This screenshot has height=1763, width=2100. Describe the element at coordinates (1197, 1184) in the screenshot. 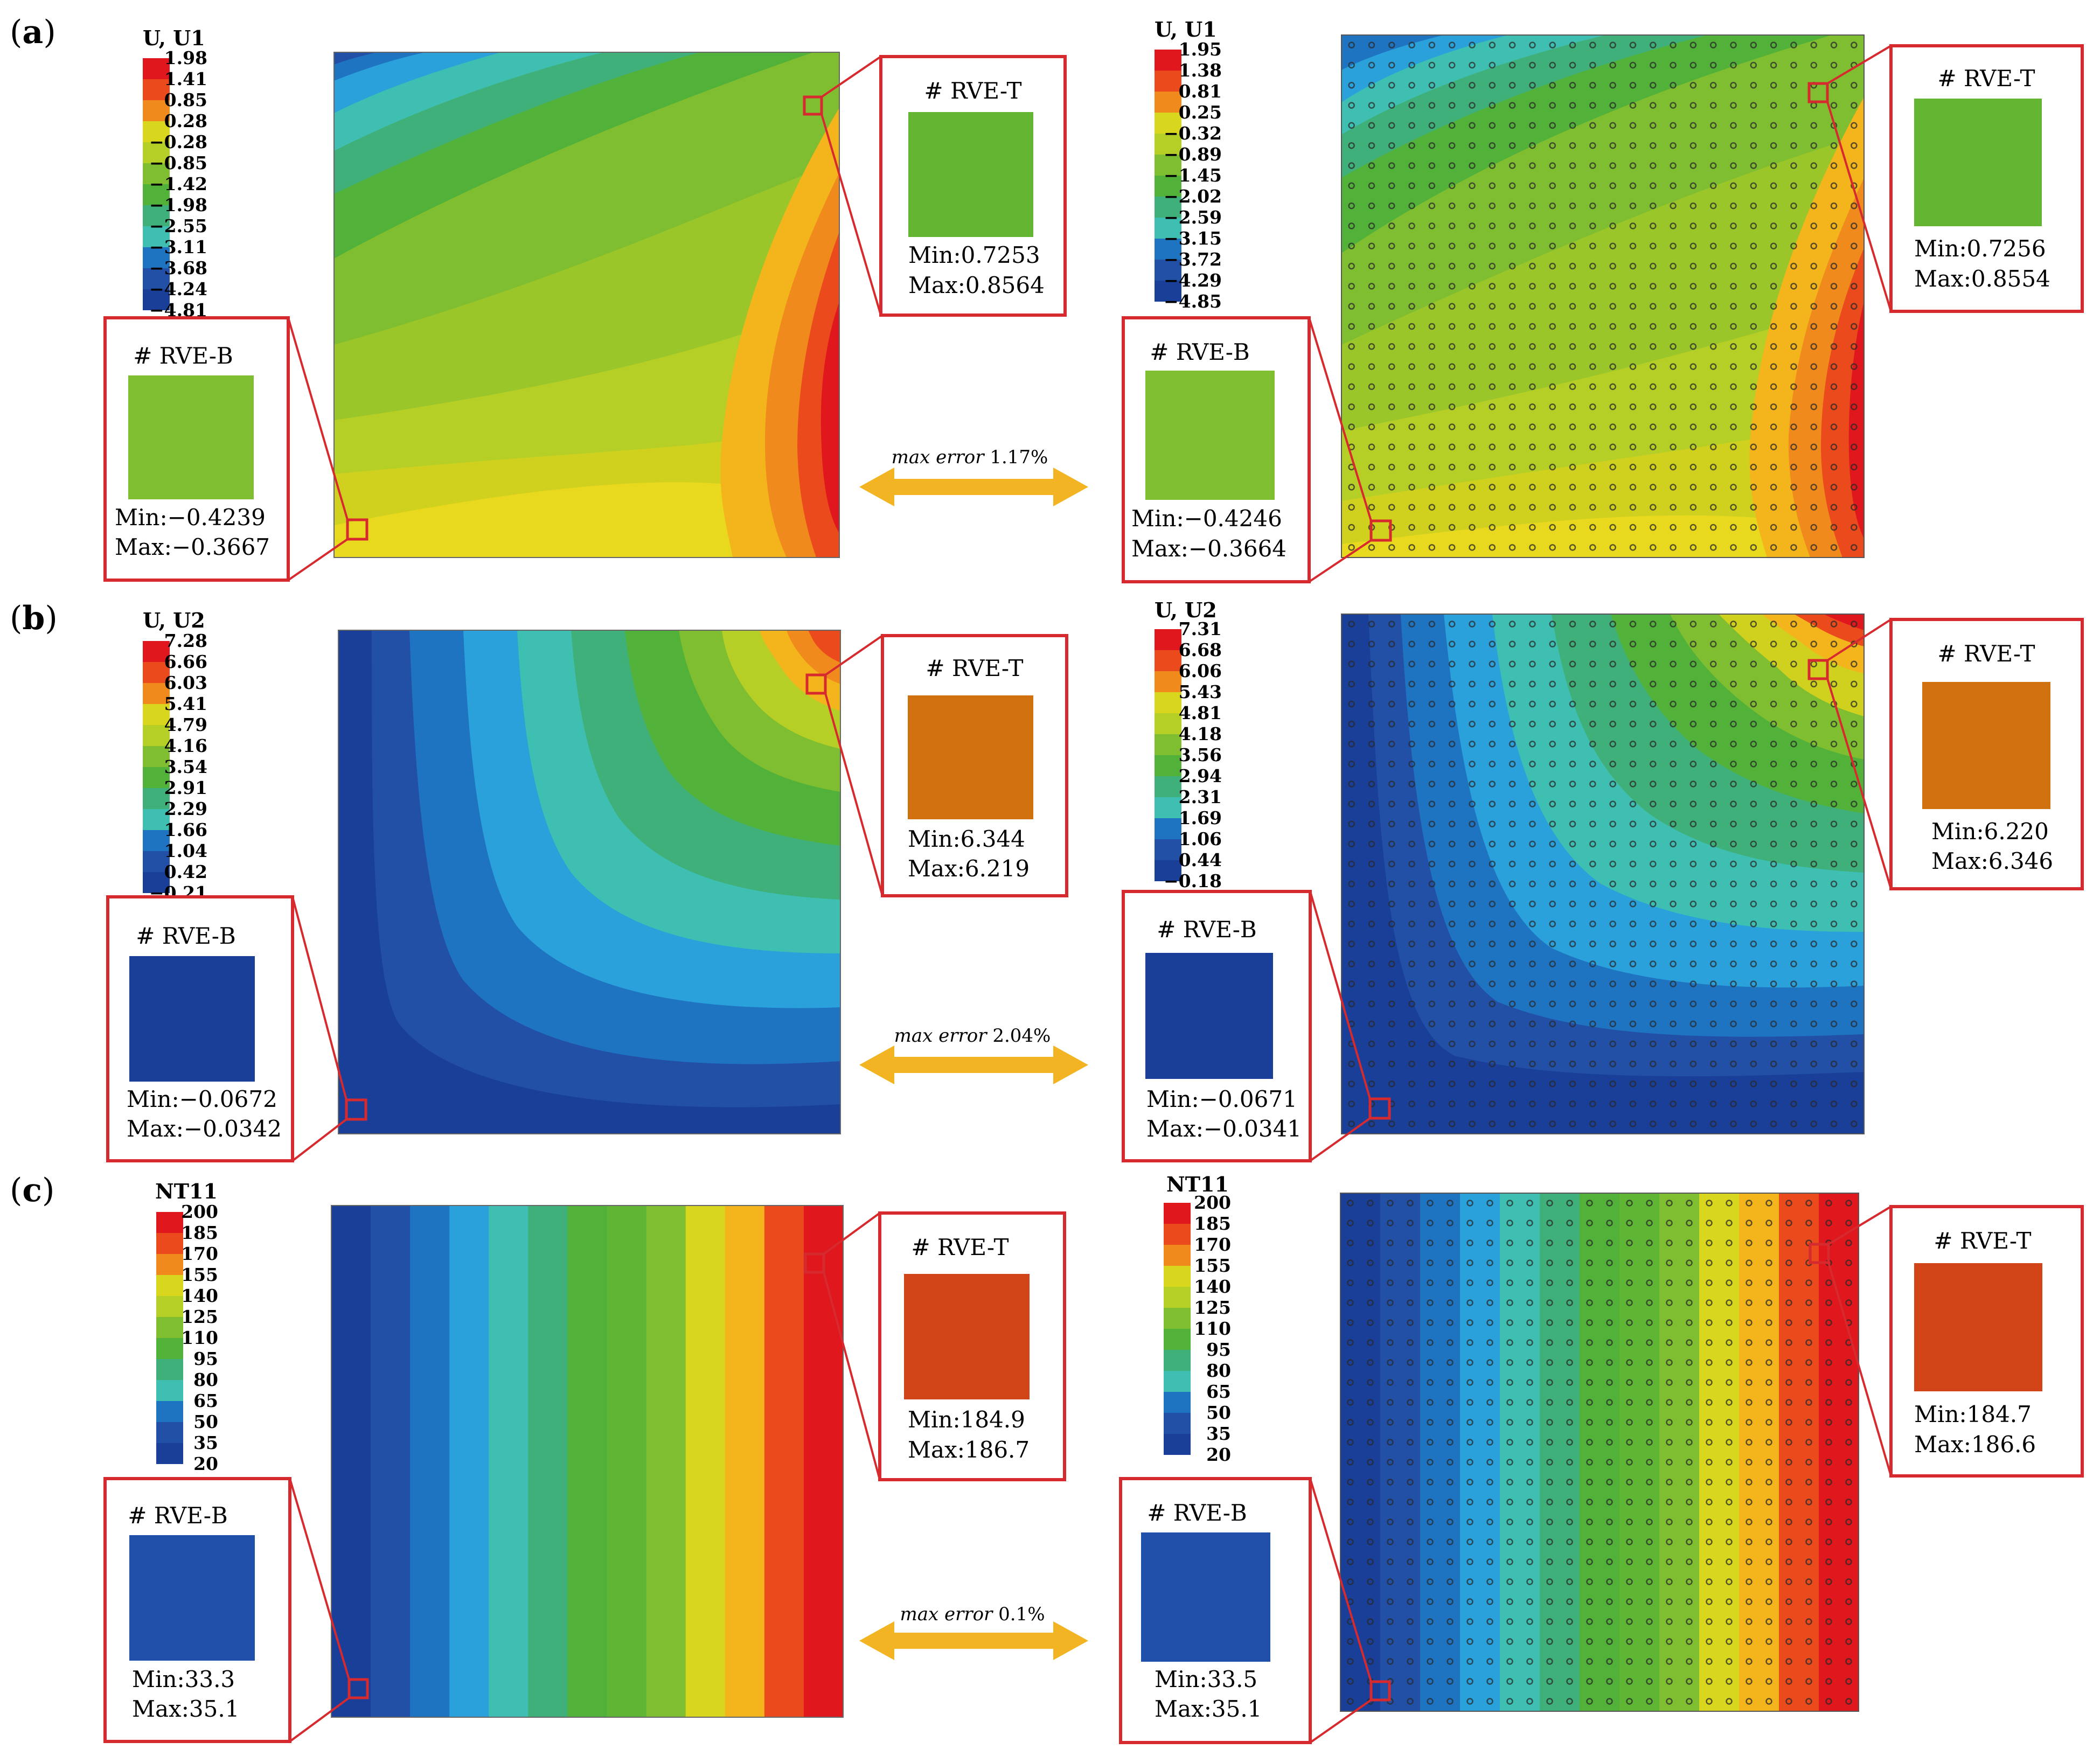

I see `legend-title: NT11` at that location.